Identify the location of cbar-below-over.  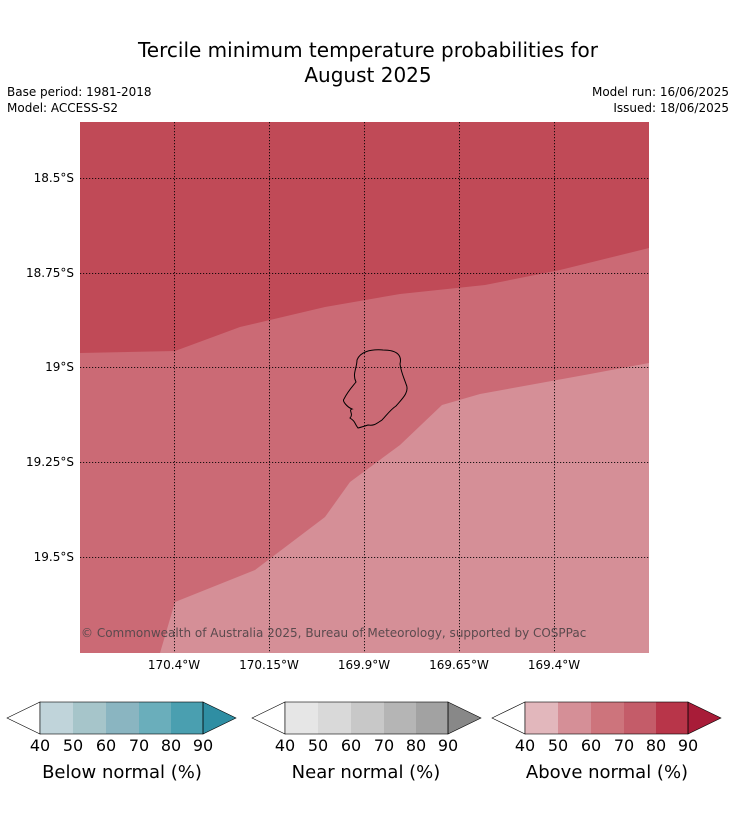
(219, 718).